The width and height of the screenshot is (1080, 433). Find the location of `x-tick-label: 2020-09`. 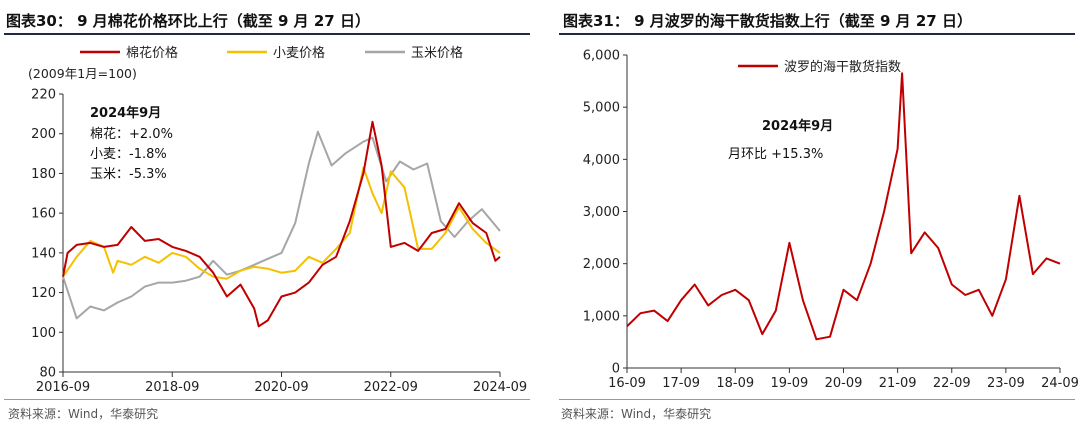

x-tick-label: 2020-09 is located at coordinates (281, 387).